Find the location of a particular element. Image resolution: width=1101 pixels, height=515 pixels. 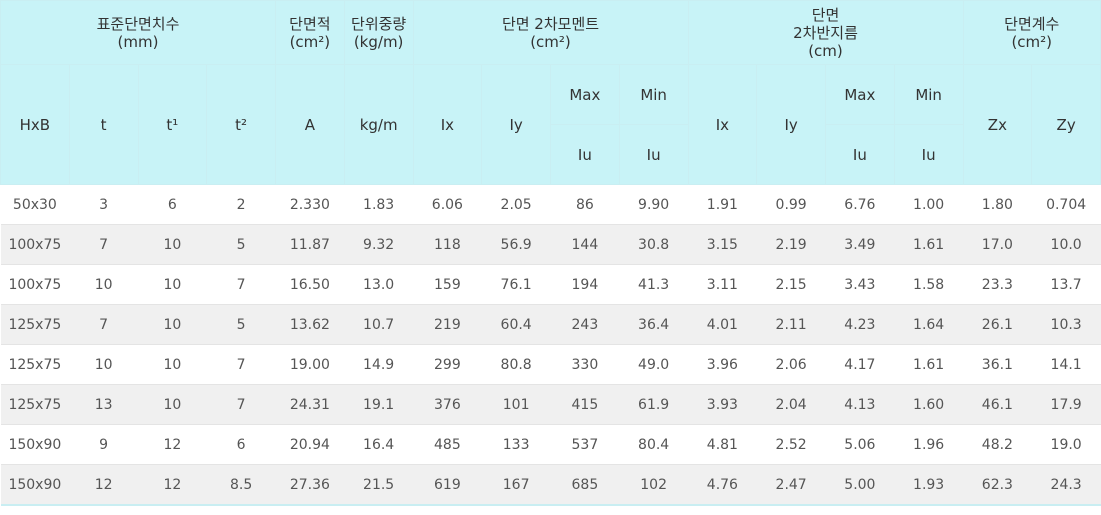

table-cell: 36.4 is located at coordinates (653, 324).